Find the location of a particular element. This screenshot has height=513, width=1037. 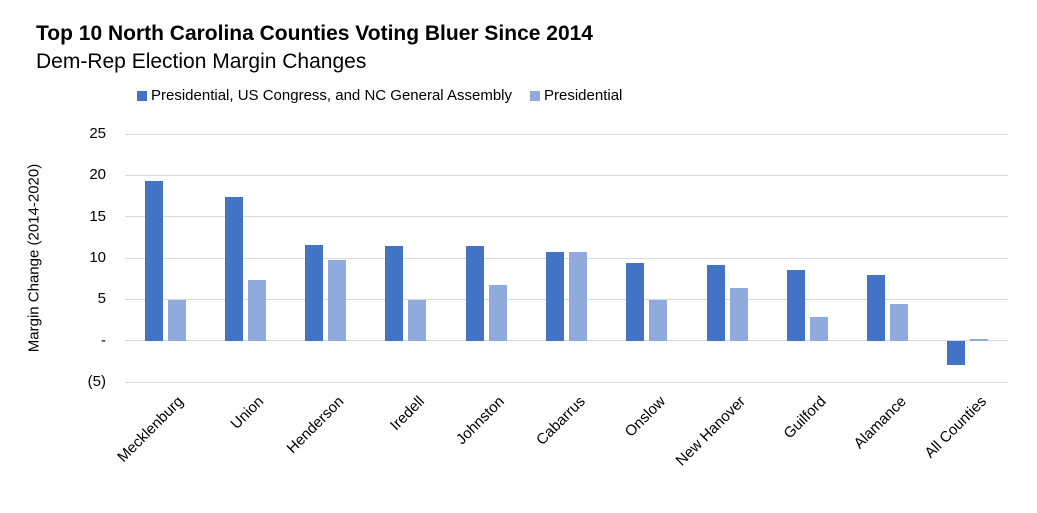

x-category-label: New Hanover is located at coordinates (711, 431).